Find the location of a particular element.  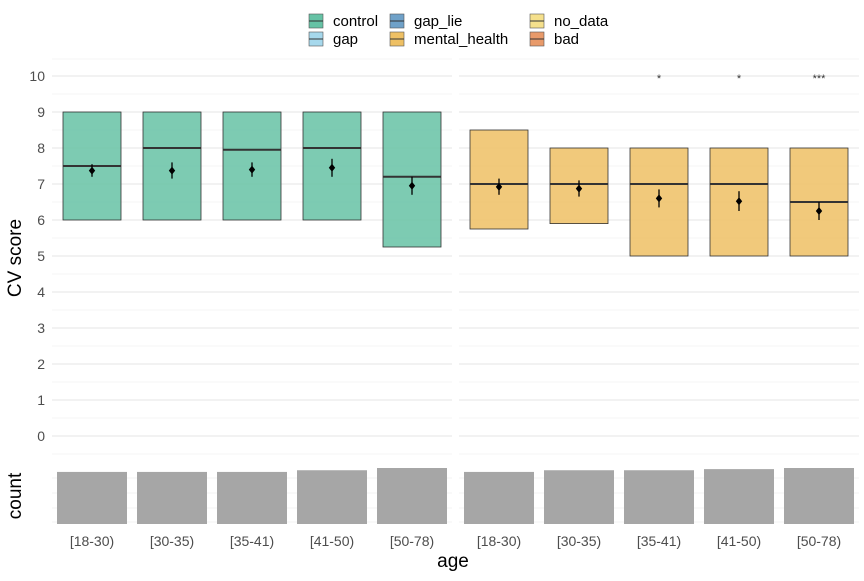

y-tick-label: 0 is located at coordinates (41, 436).